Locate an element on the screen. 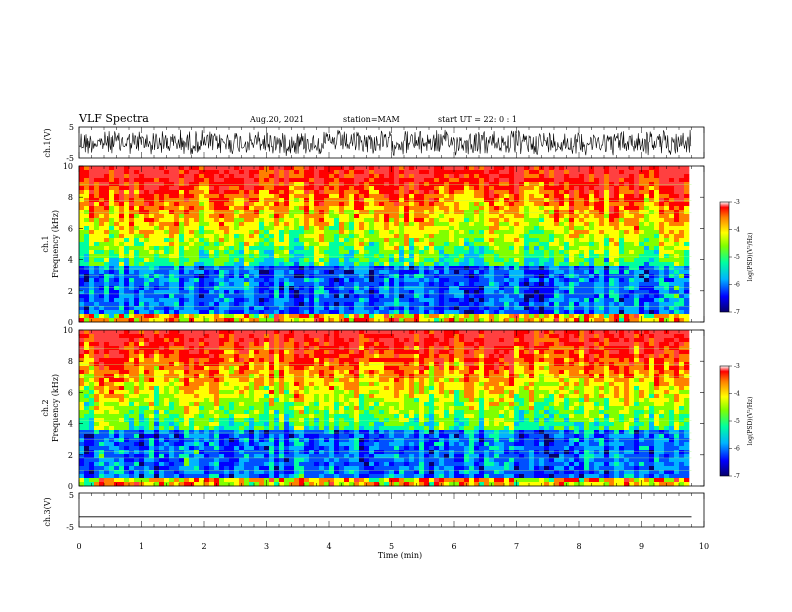  ch1-spectrogram-channel: ch.1 is located at coordinates (45, 243).